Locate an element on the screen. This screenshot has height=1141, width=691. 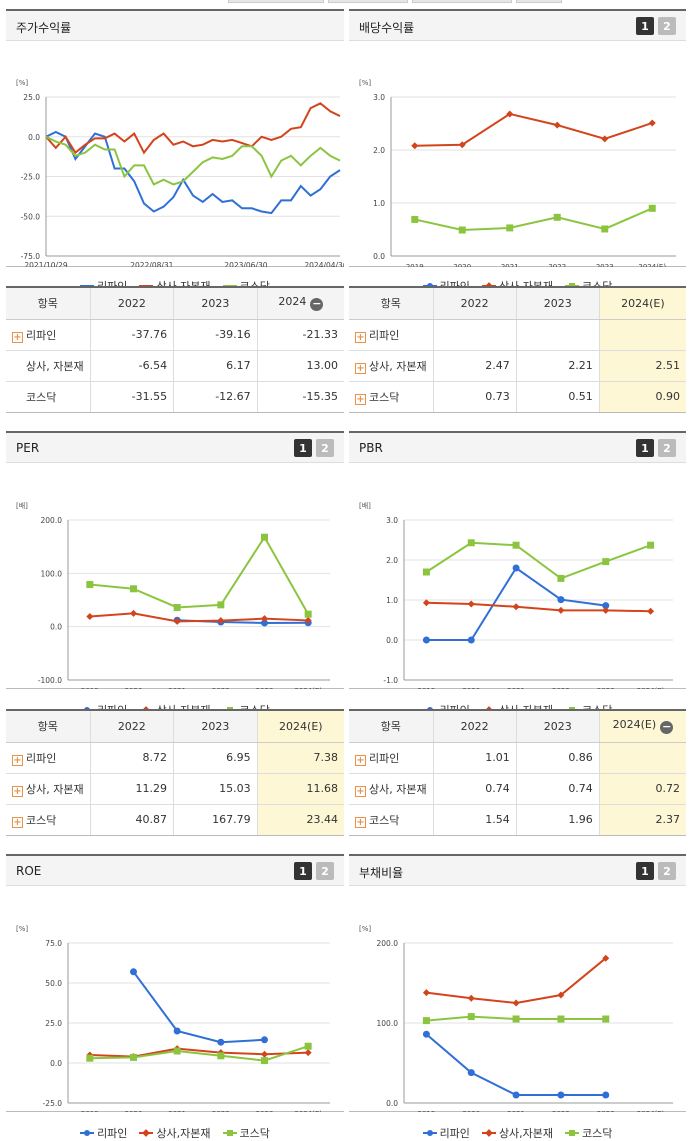
y-tick-label: 100.0 is located at coordinates (388, 1023).